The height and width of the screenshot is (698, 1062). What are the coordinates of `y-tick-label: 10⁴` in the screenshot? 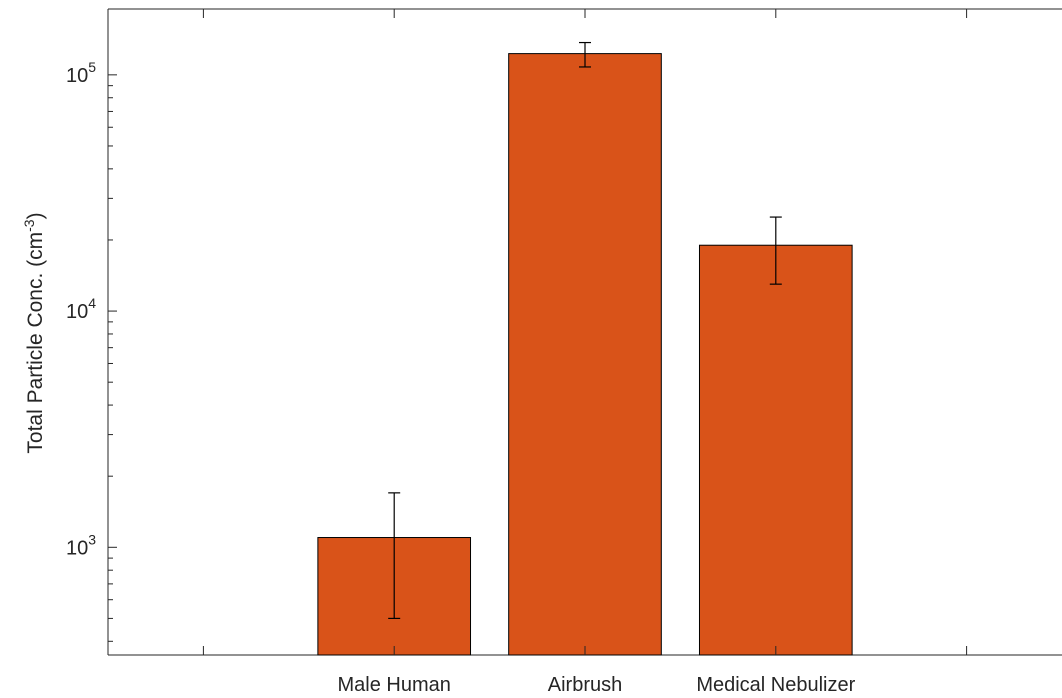 It's located at (81, 309).